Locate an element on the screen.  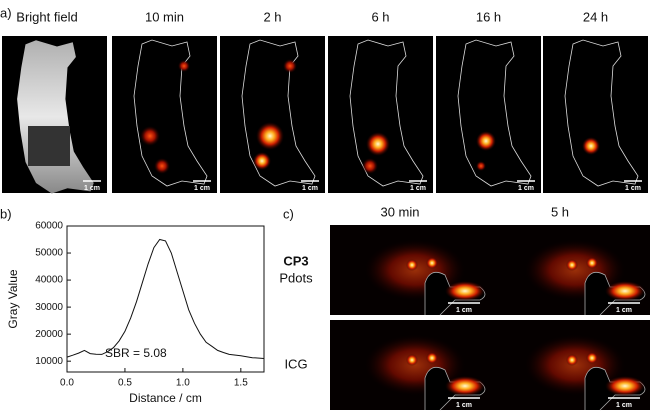
annotation: SBR = 5.08 is located at coordinates (136, 353).